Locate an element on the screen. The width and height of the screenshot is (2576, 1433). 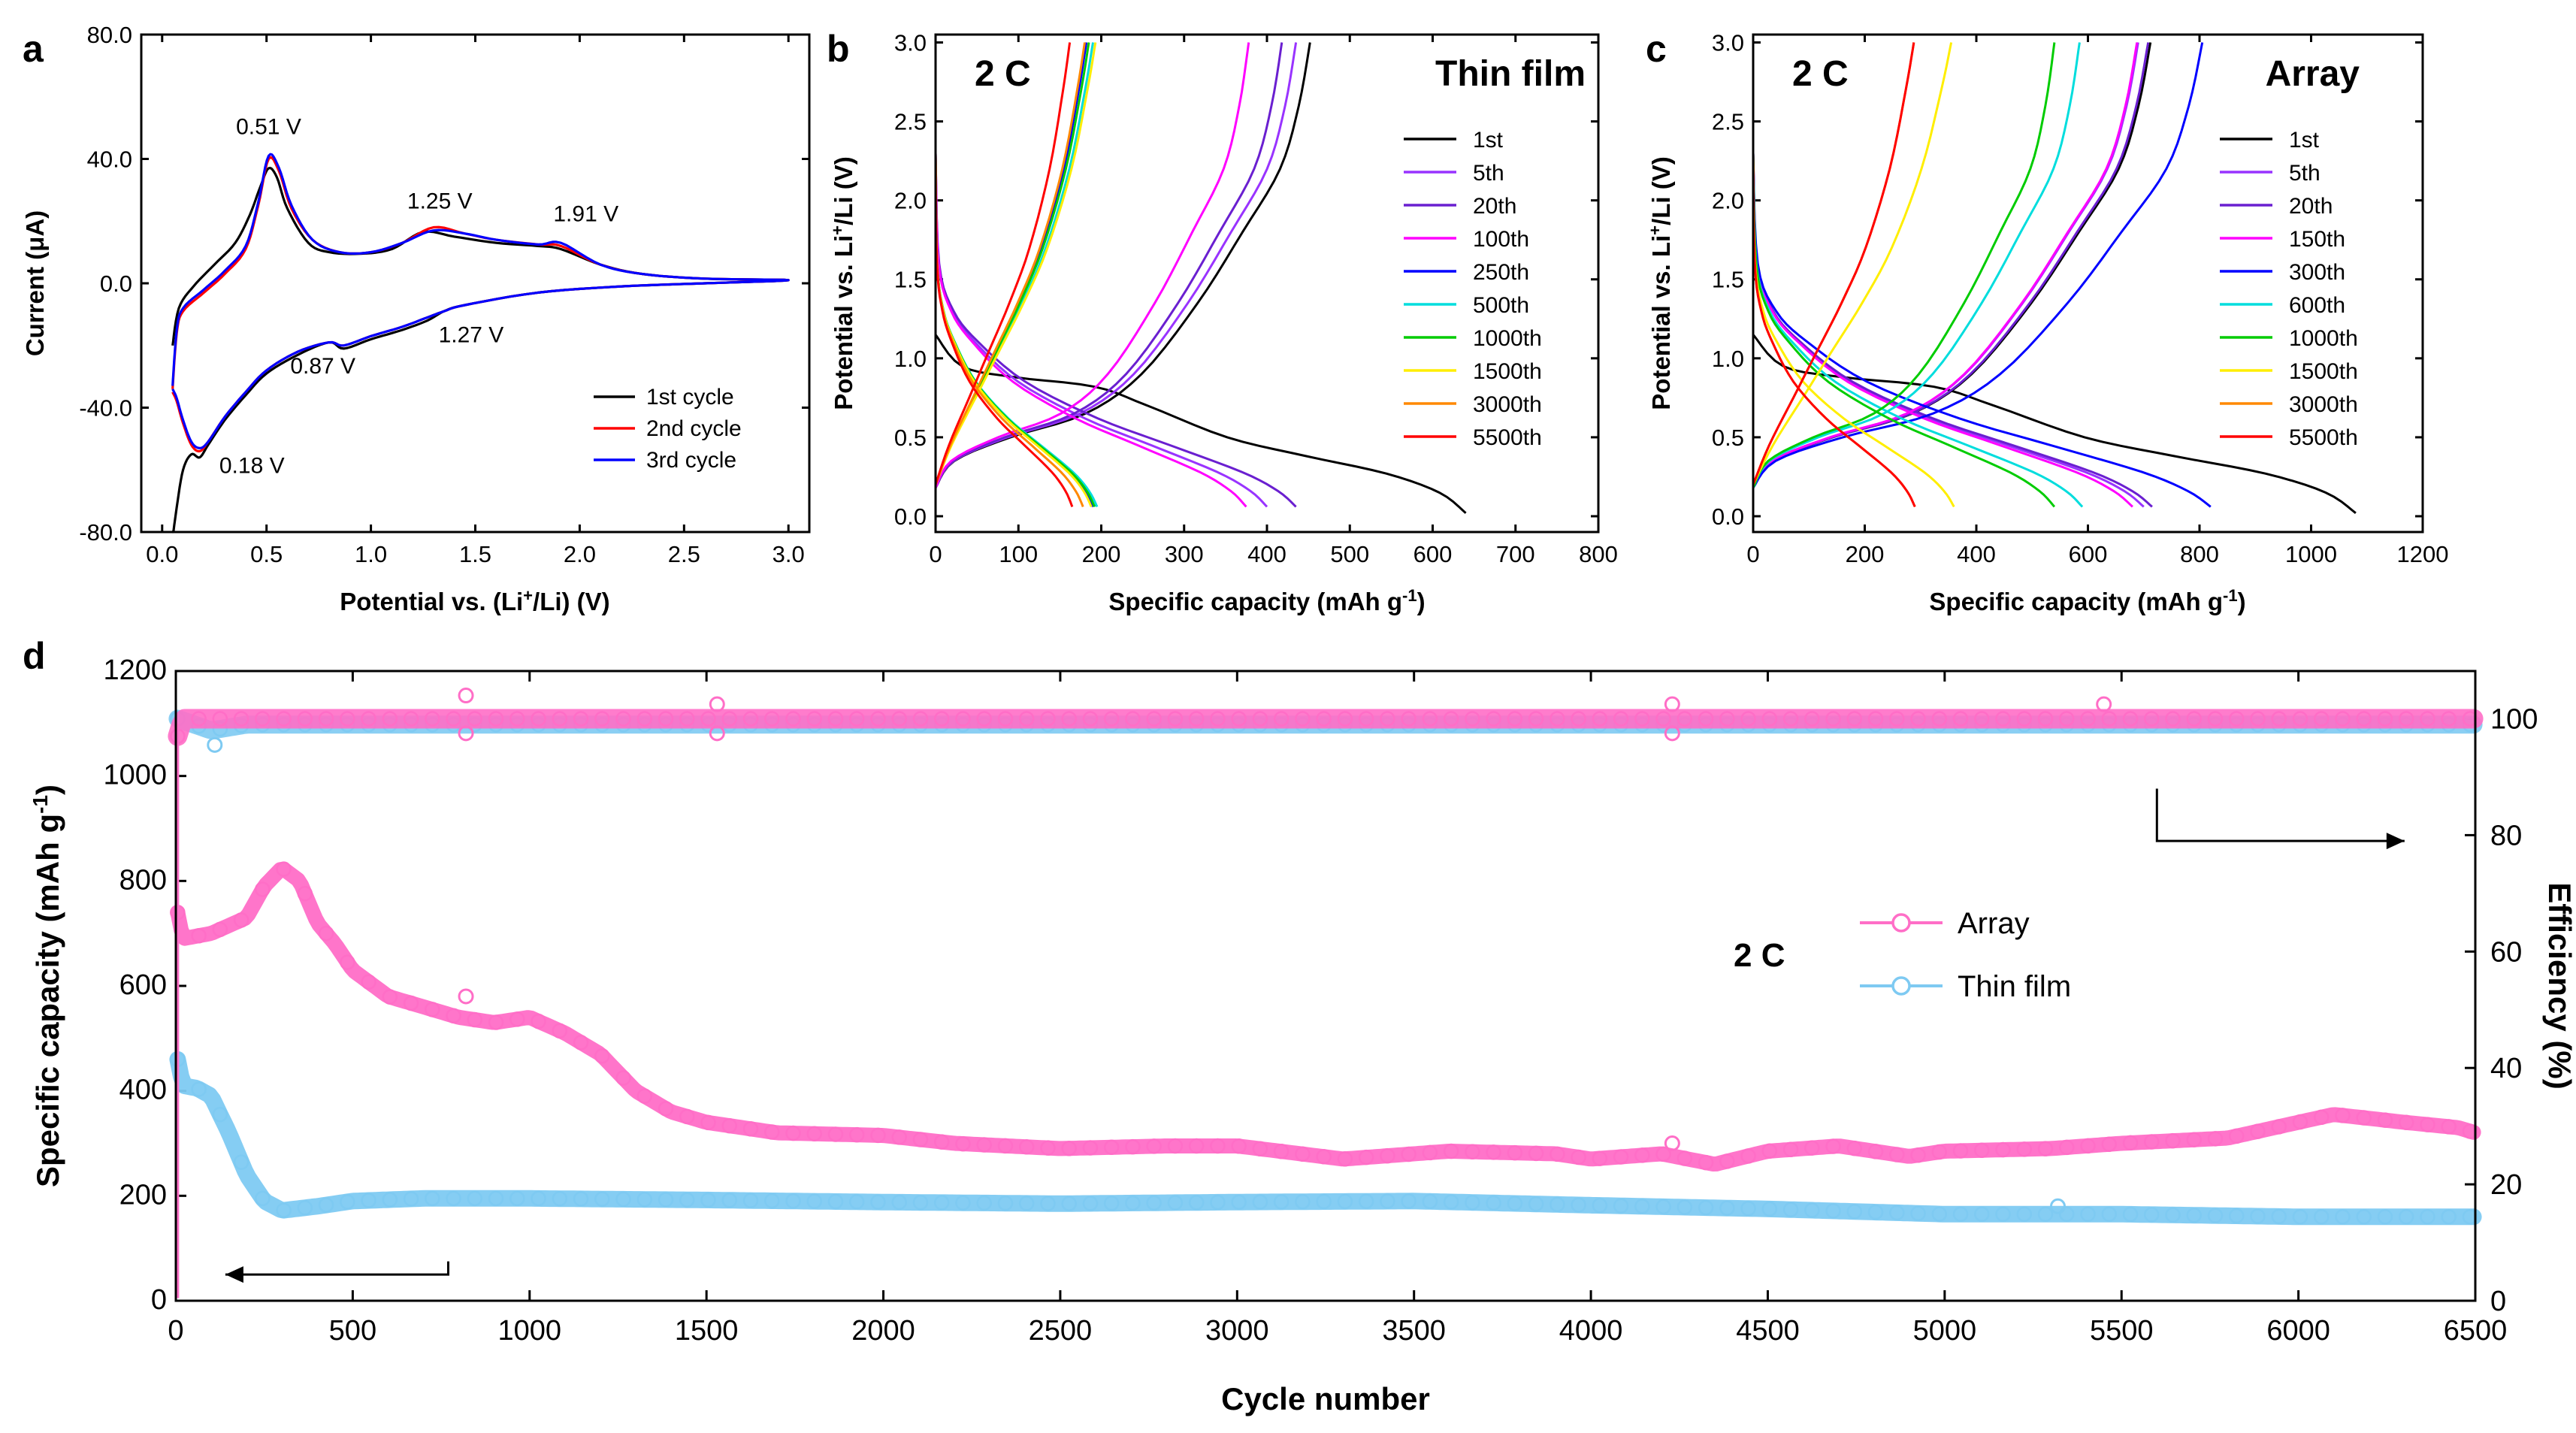
panel-title: Array is located at coordinates (2313, 74).